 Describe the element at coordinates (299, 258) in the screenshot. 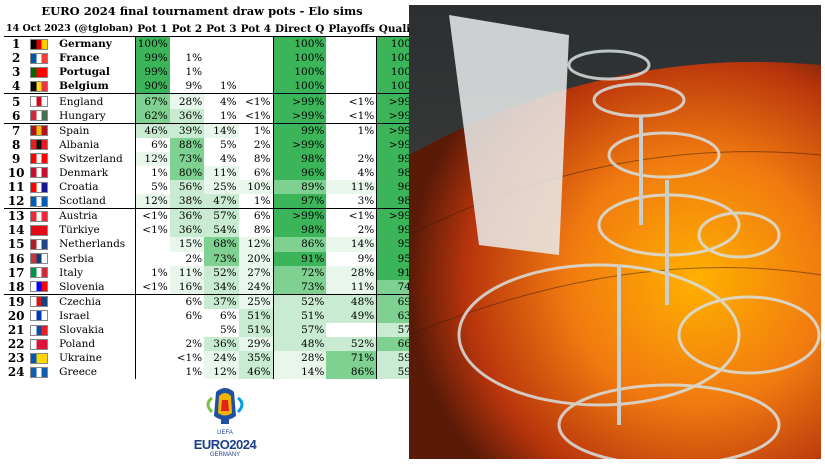

I see `direct-q-cell: 91%` at that location.